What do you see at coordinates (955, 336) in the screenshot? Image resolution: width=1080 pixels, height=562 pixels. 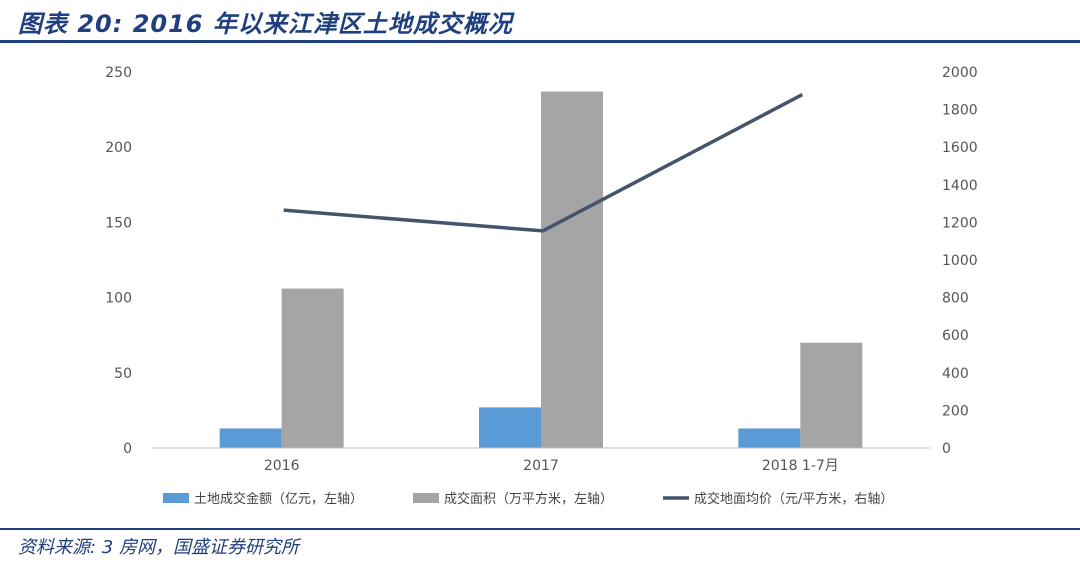 I see `right-axis-tick-label: 600` at bounding box center [955, 336].